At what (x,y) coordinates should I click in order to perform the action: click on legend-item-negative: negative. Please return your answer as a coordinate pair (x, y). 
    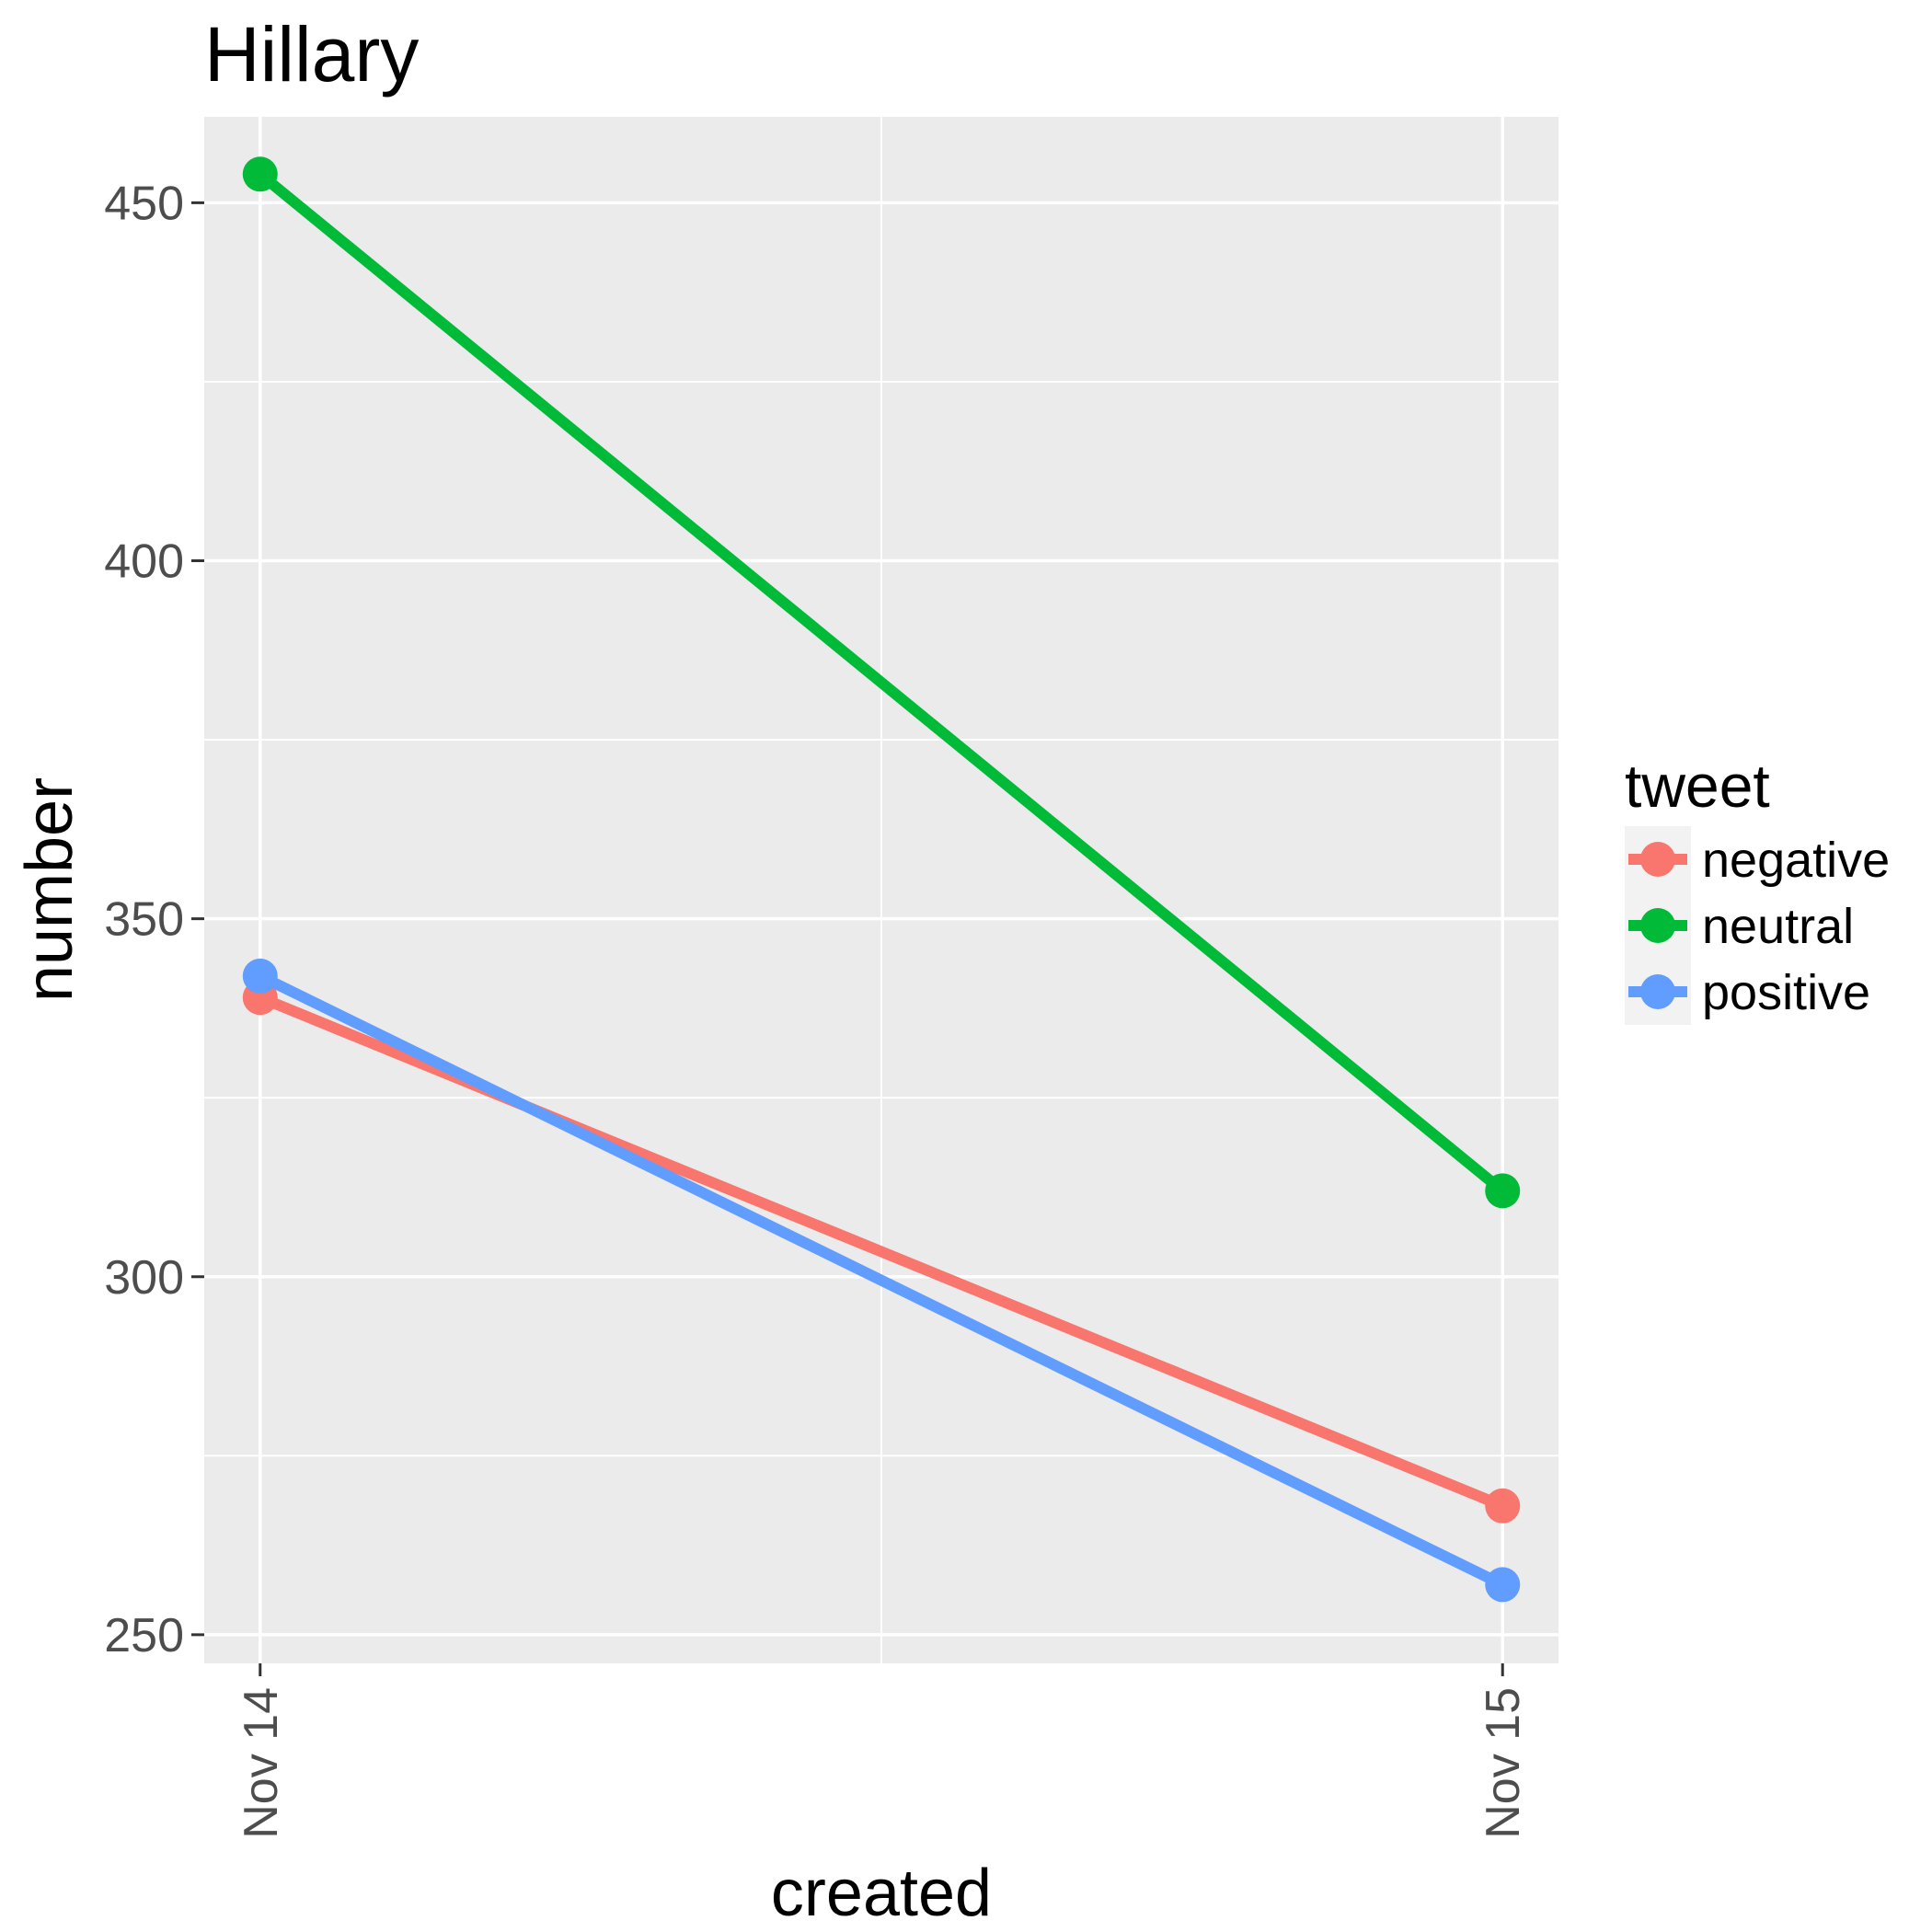
    Looking at the image, I should click on (1757, 859).